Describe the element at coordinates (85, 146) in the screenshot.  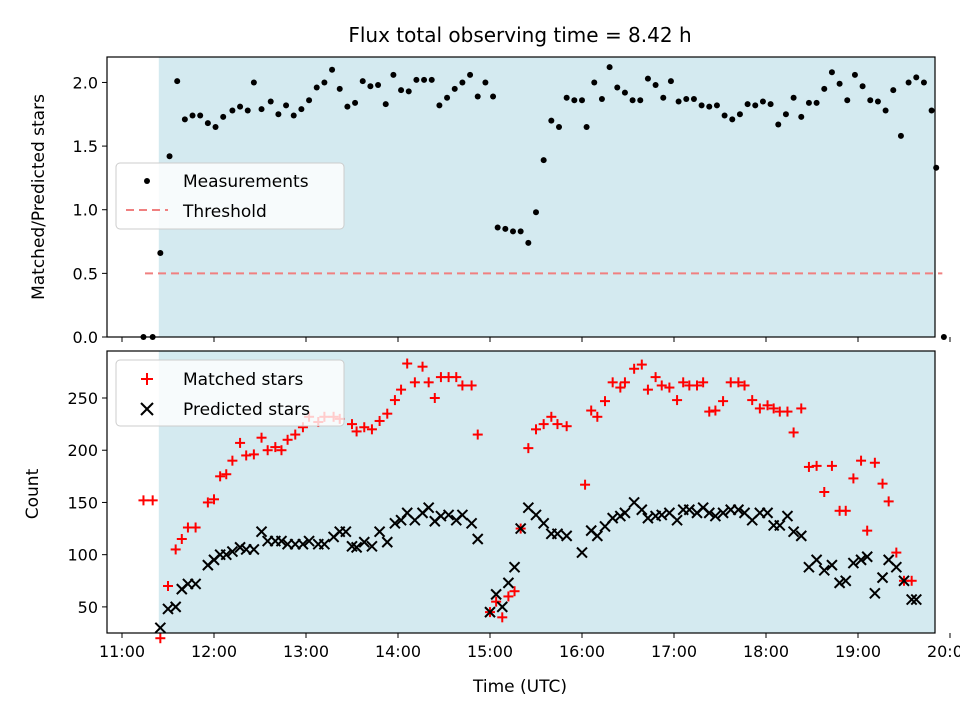
I see `top-y-tick-label: 1.5` at that location.